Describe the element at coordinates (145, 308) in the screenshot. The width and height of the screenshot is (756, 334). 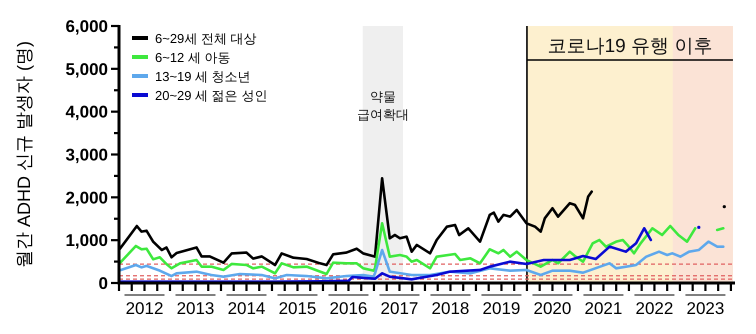
I see `x-tick-label: 2012` at that location.